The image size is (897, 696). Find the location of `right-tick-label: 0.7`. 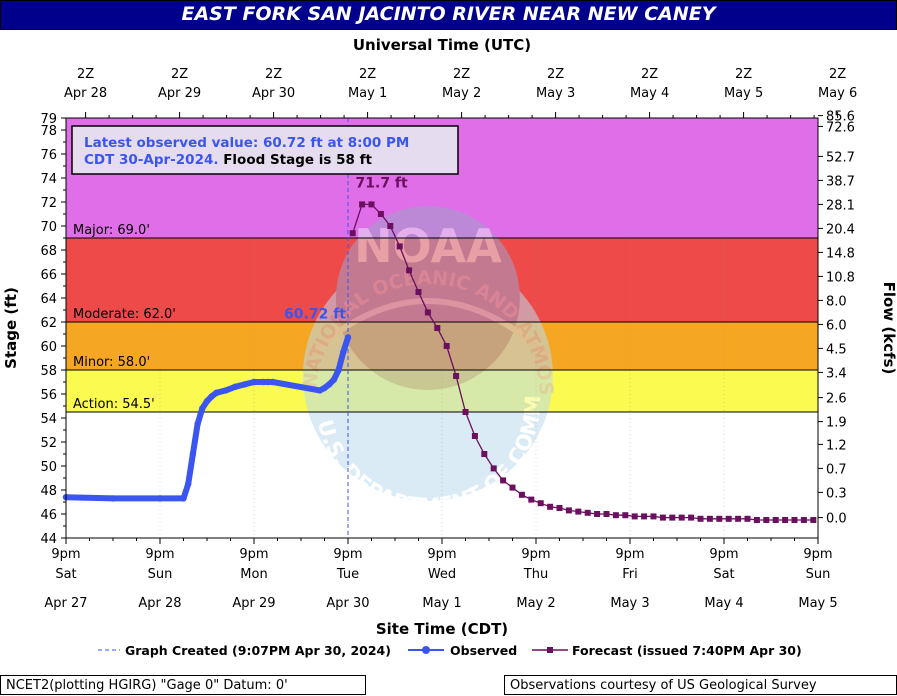

right-tick-label: 0.7 is located at coordinates (836, 469).